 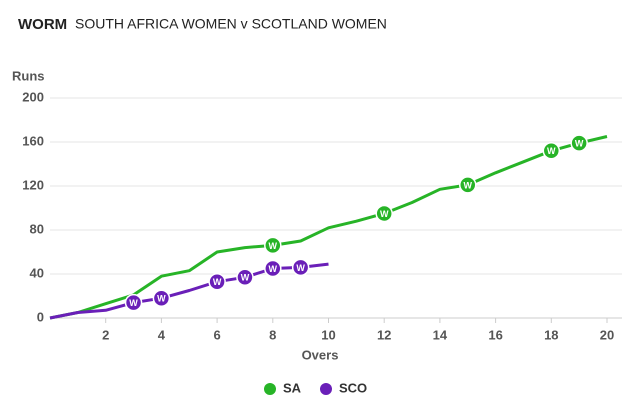 I want to click on x-tick-label: 18, so click(x=551, y=334).